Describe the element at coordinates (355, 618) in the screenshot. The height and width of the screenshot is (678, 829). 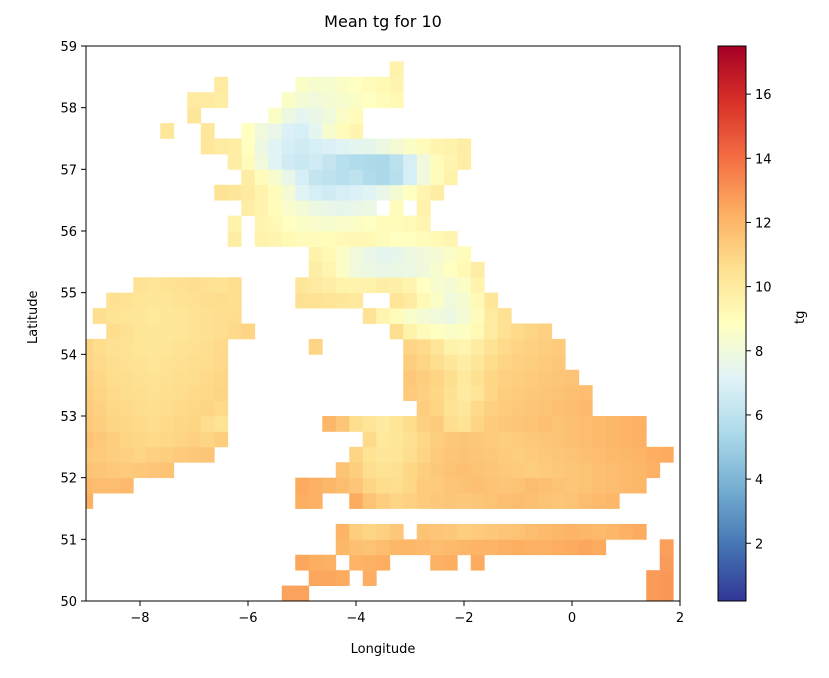
I see `x-tick-label: −4` at that location.